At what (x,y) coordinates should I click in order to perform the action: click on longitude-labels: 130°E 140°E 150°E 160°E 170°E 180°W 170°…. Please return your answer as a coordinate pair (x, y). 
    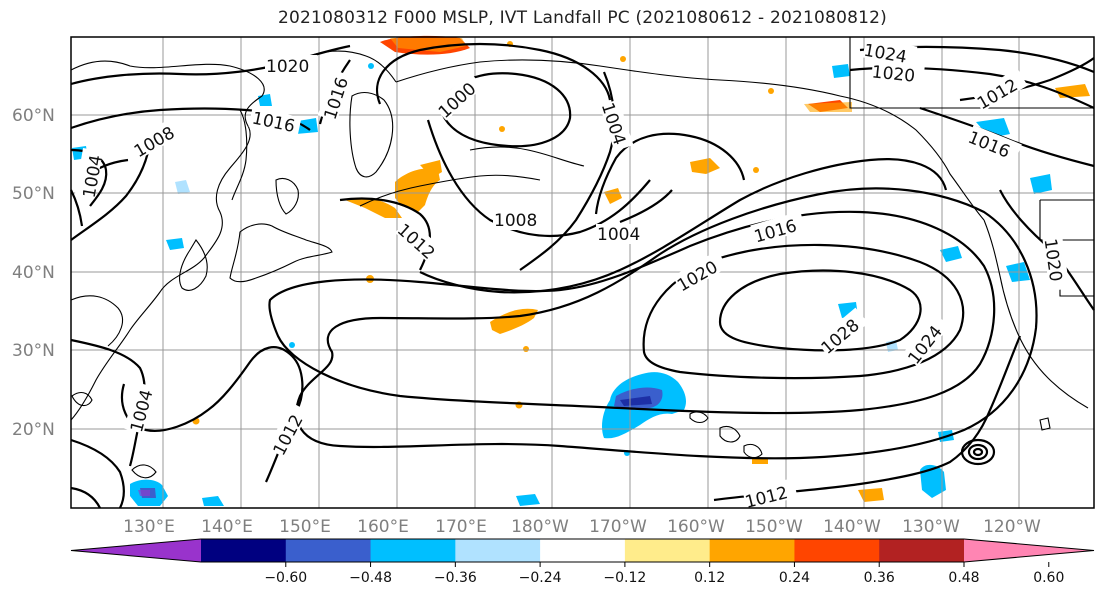
    Looking at the image, I should click on (582, 527).